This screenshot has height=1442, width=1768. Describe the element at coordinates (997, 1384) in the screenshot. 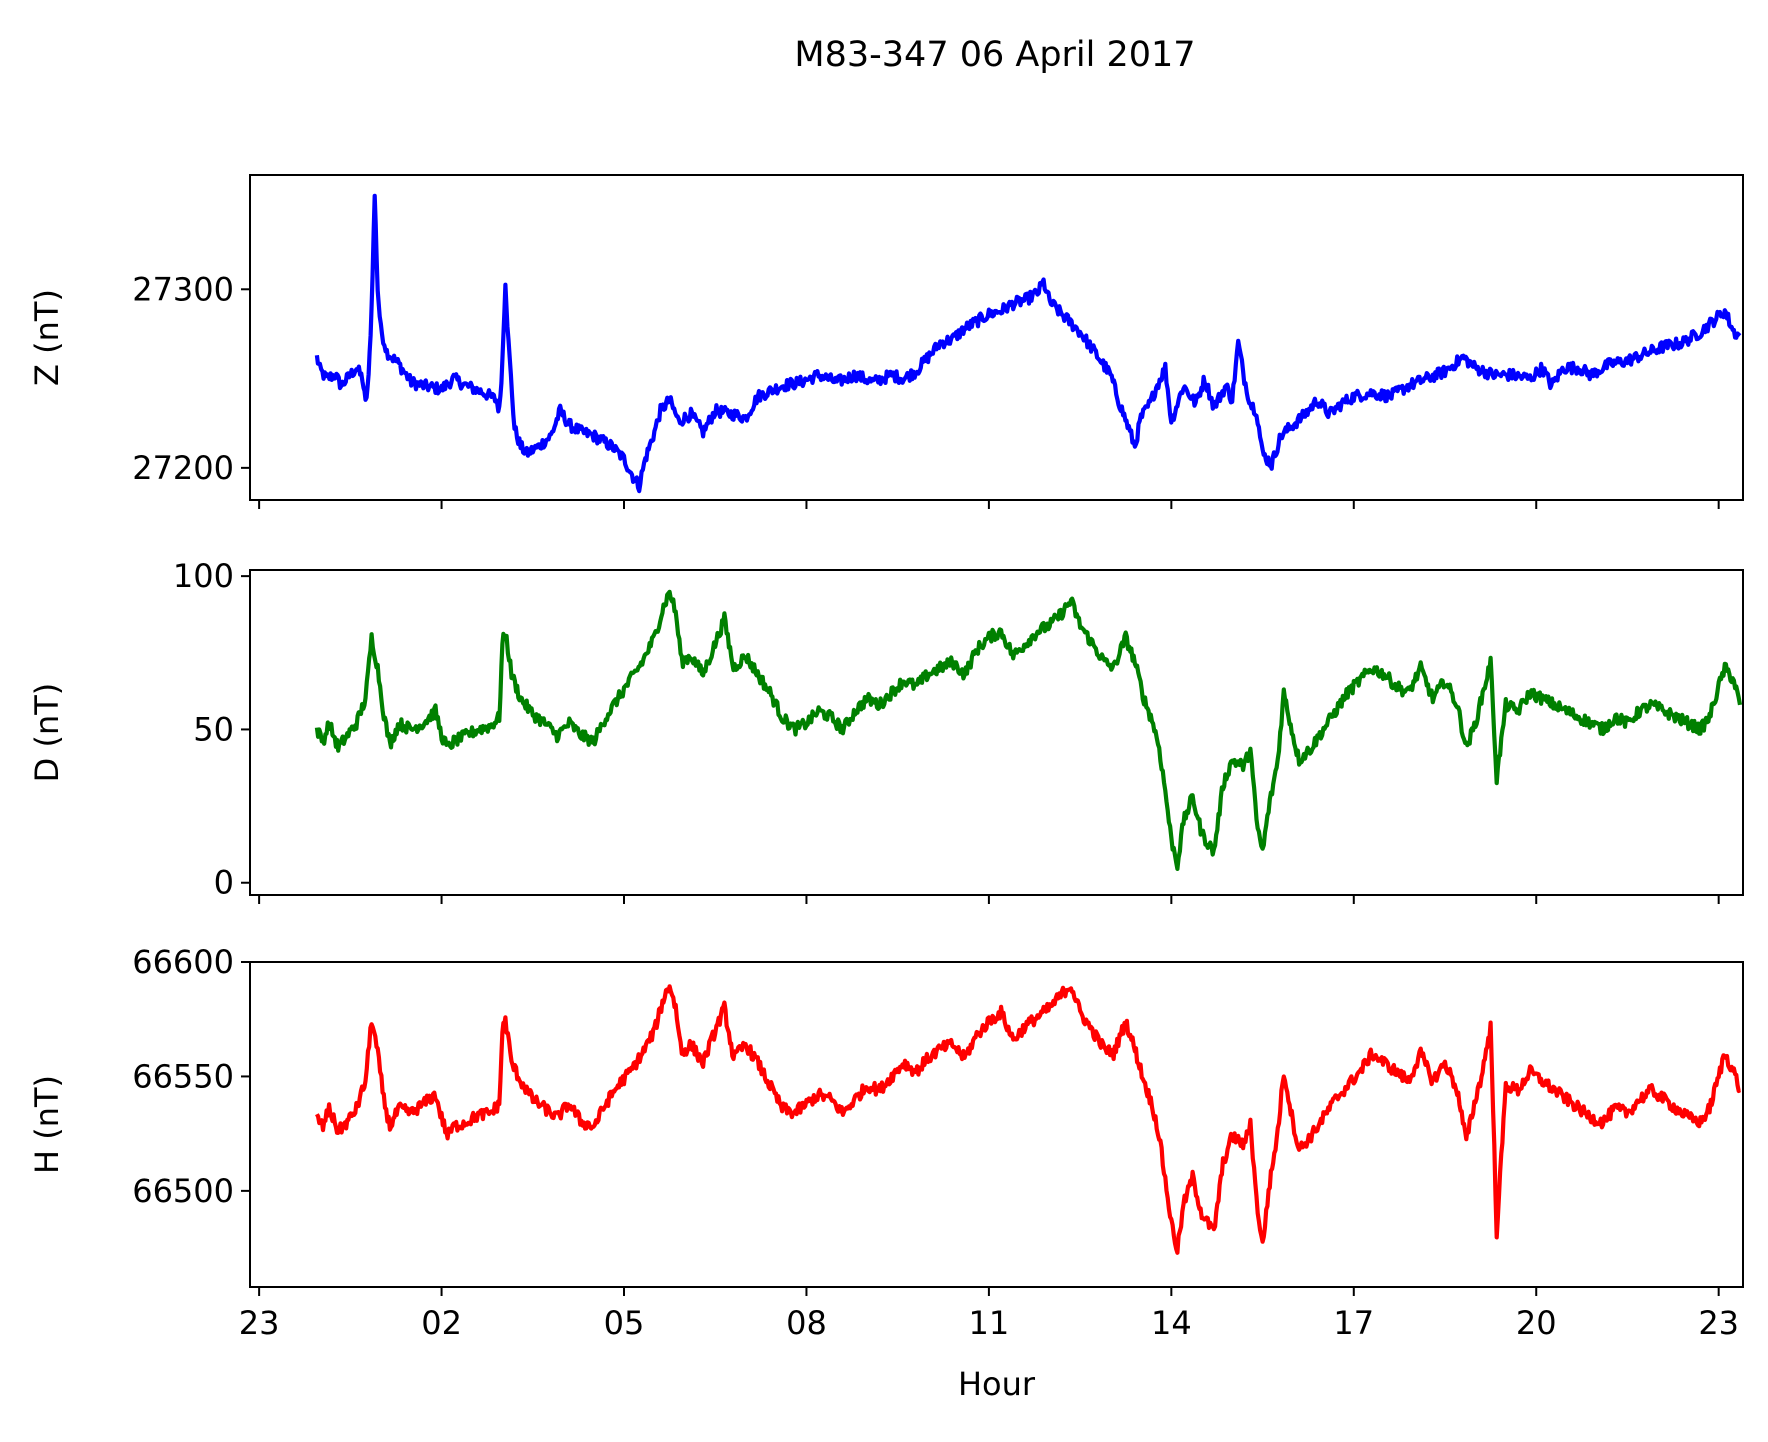

I see `x-axis-label: Hour` at that location.